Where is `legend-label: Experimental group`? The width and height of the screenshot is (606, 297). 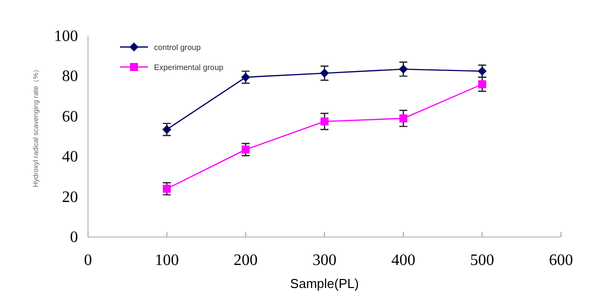 legend-label: Experimental group is located at coordinates (189, 67).